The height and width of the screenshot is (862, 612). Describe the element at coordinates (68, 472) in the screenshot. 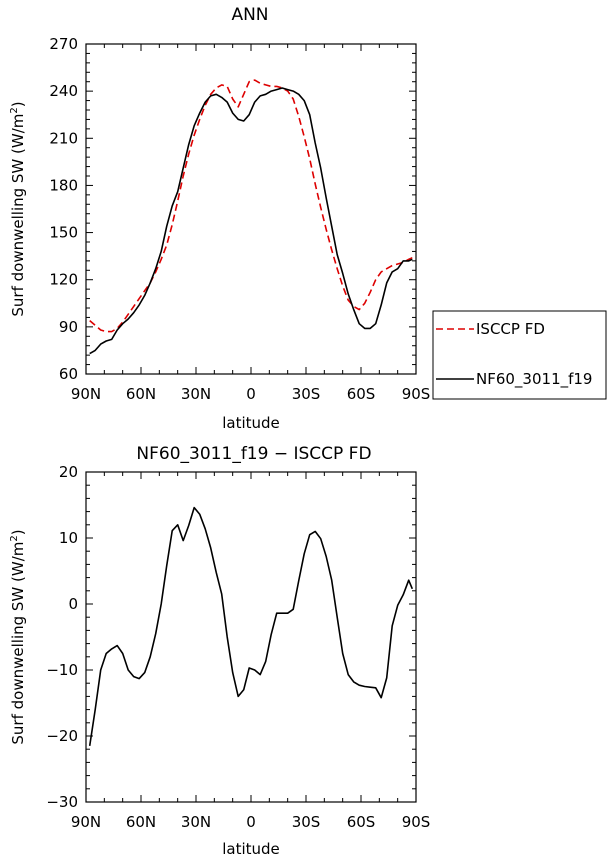

I see `bottom-y-tick-label: 20` at that location.